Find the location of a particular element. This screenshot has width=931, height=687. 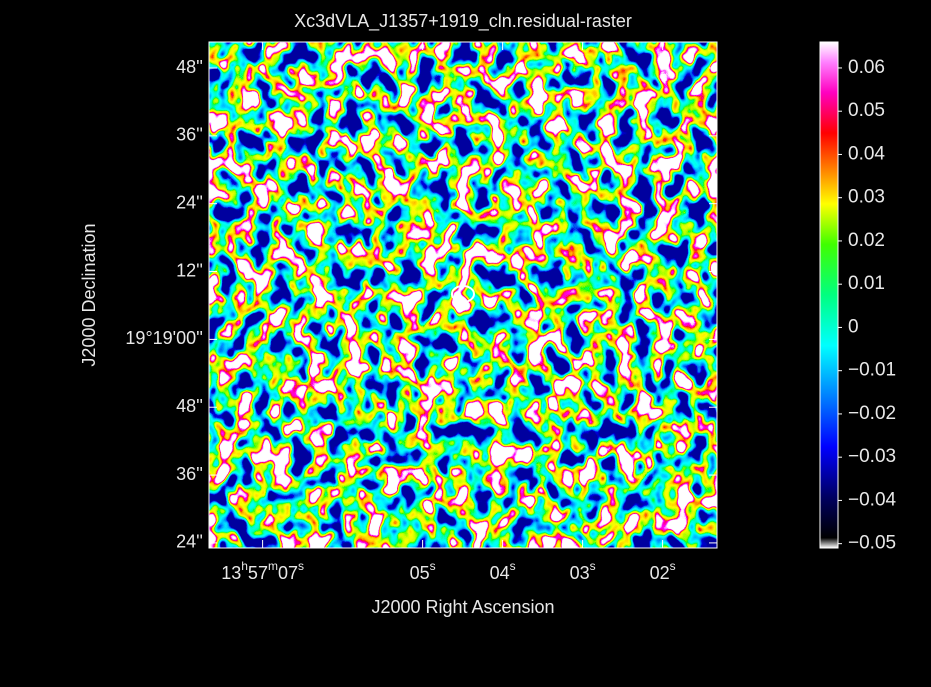

colorbar-tick-label: 0.05 is located at coordinates (866, 110).